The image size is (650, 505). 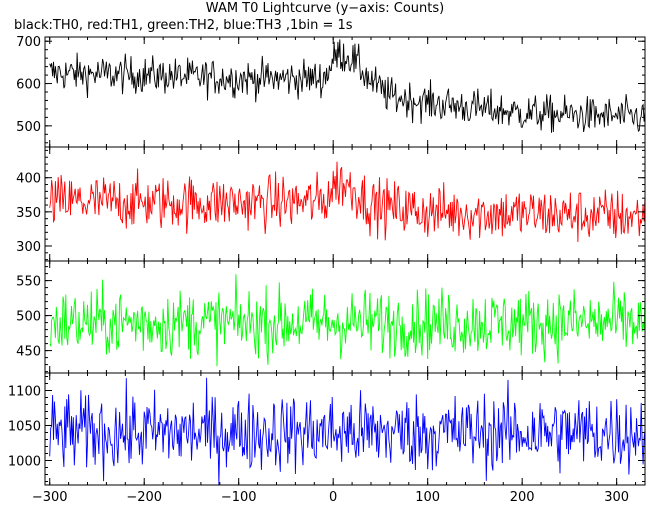 What do you see at coordinates (24, 427) in the screenshot?
I see `y-tick-label-1050: 1050` at bounding box center [24, 427].